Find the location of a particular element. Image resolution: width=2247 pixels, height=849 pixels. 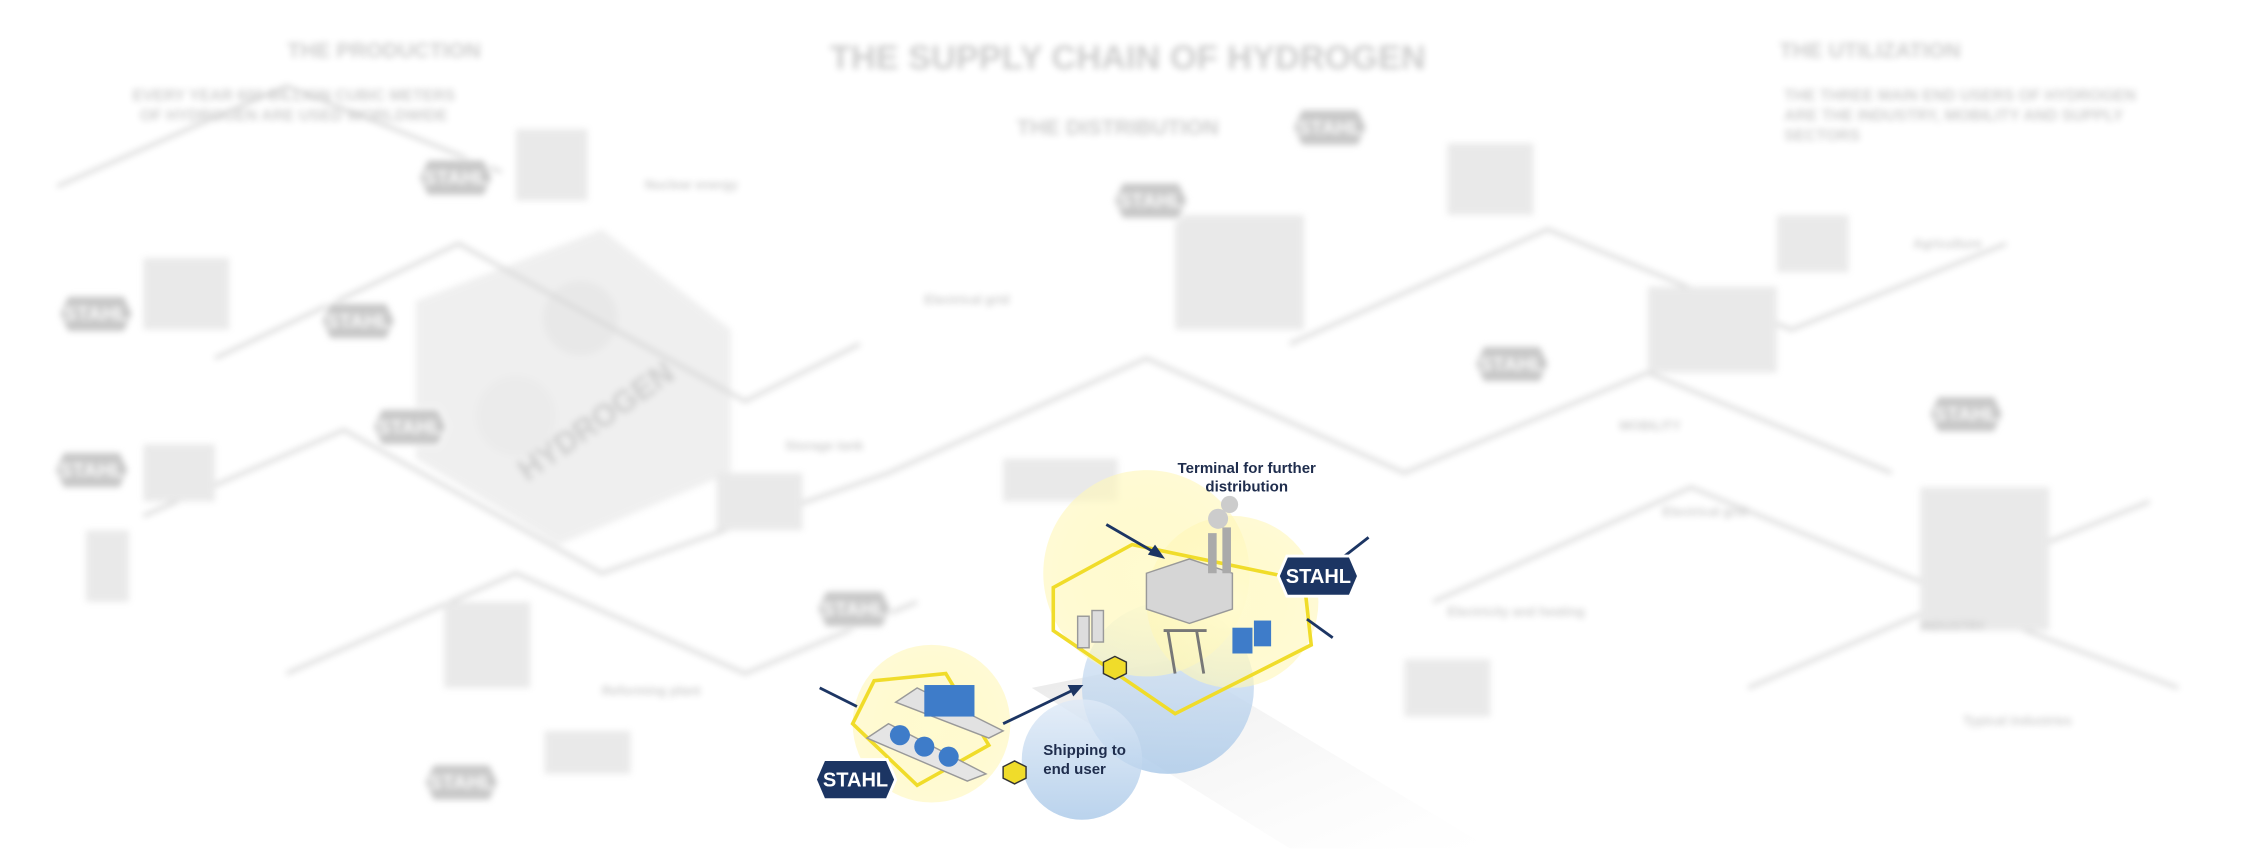

shipping-label: Shipping to is located at coordinates (1084, 750).